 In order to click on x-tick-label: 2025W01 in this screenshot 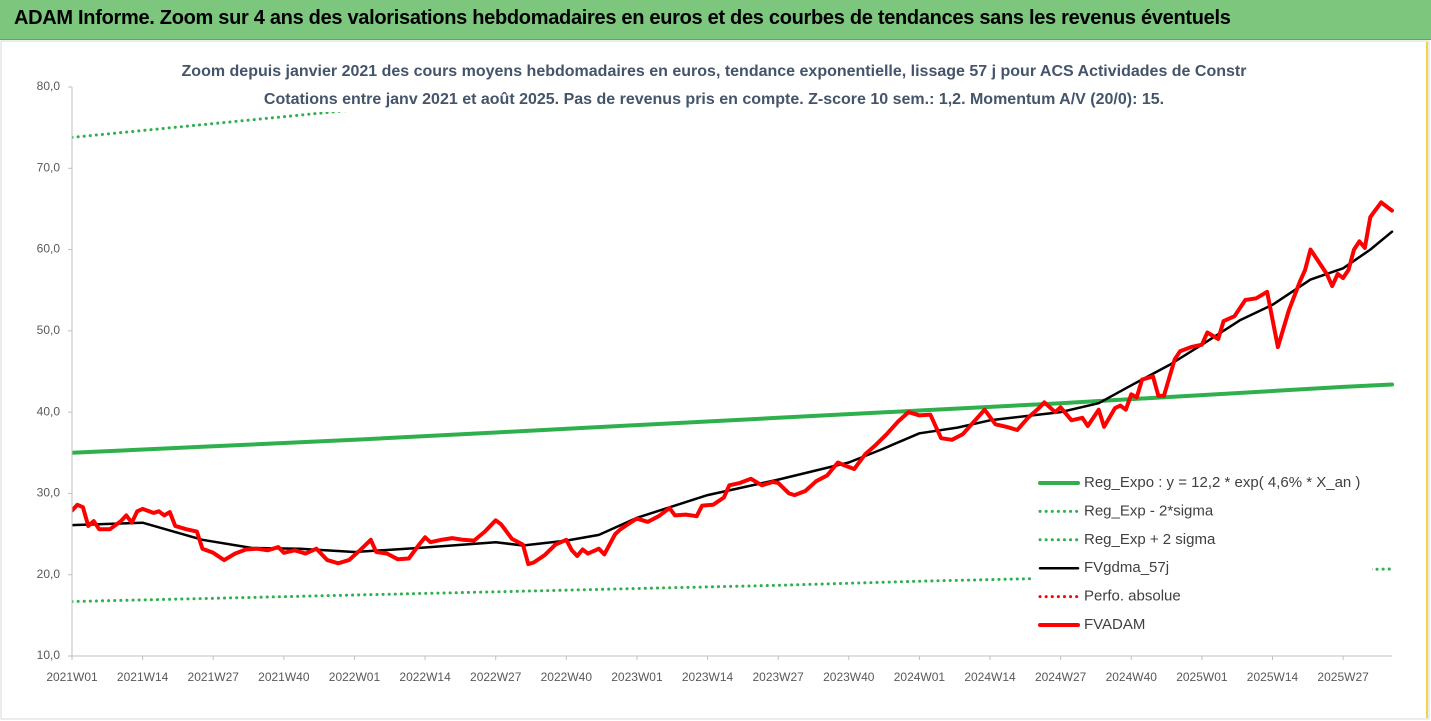, I will do `click(1202, 677)`.